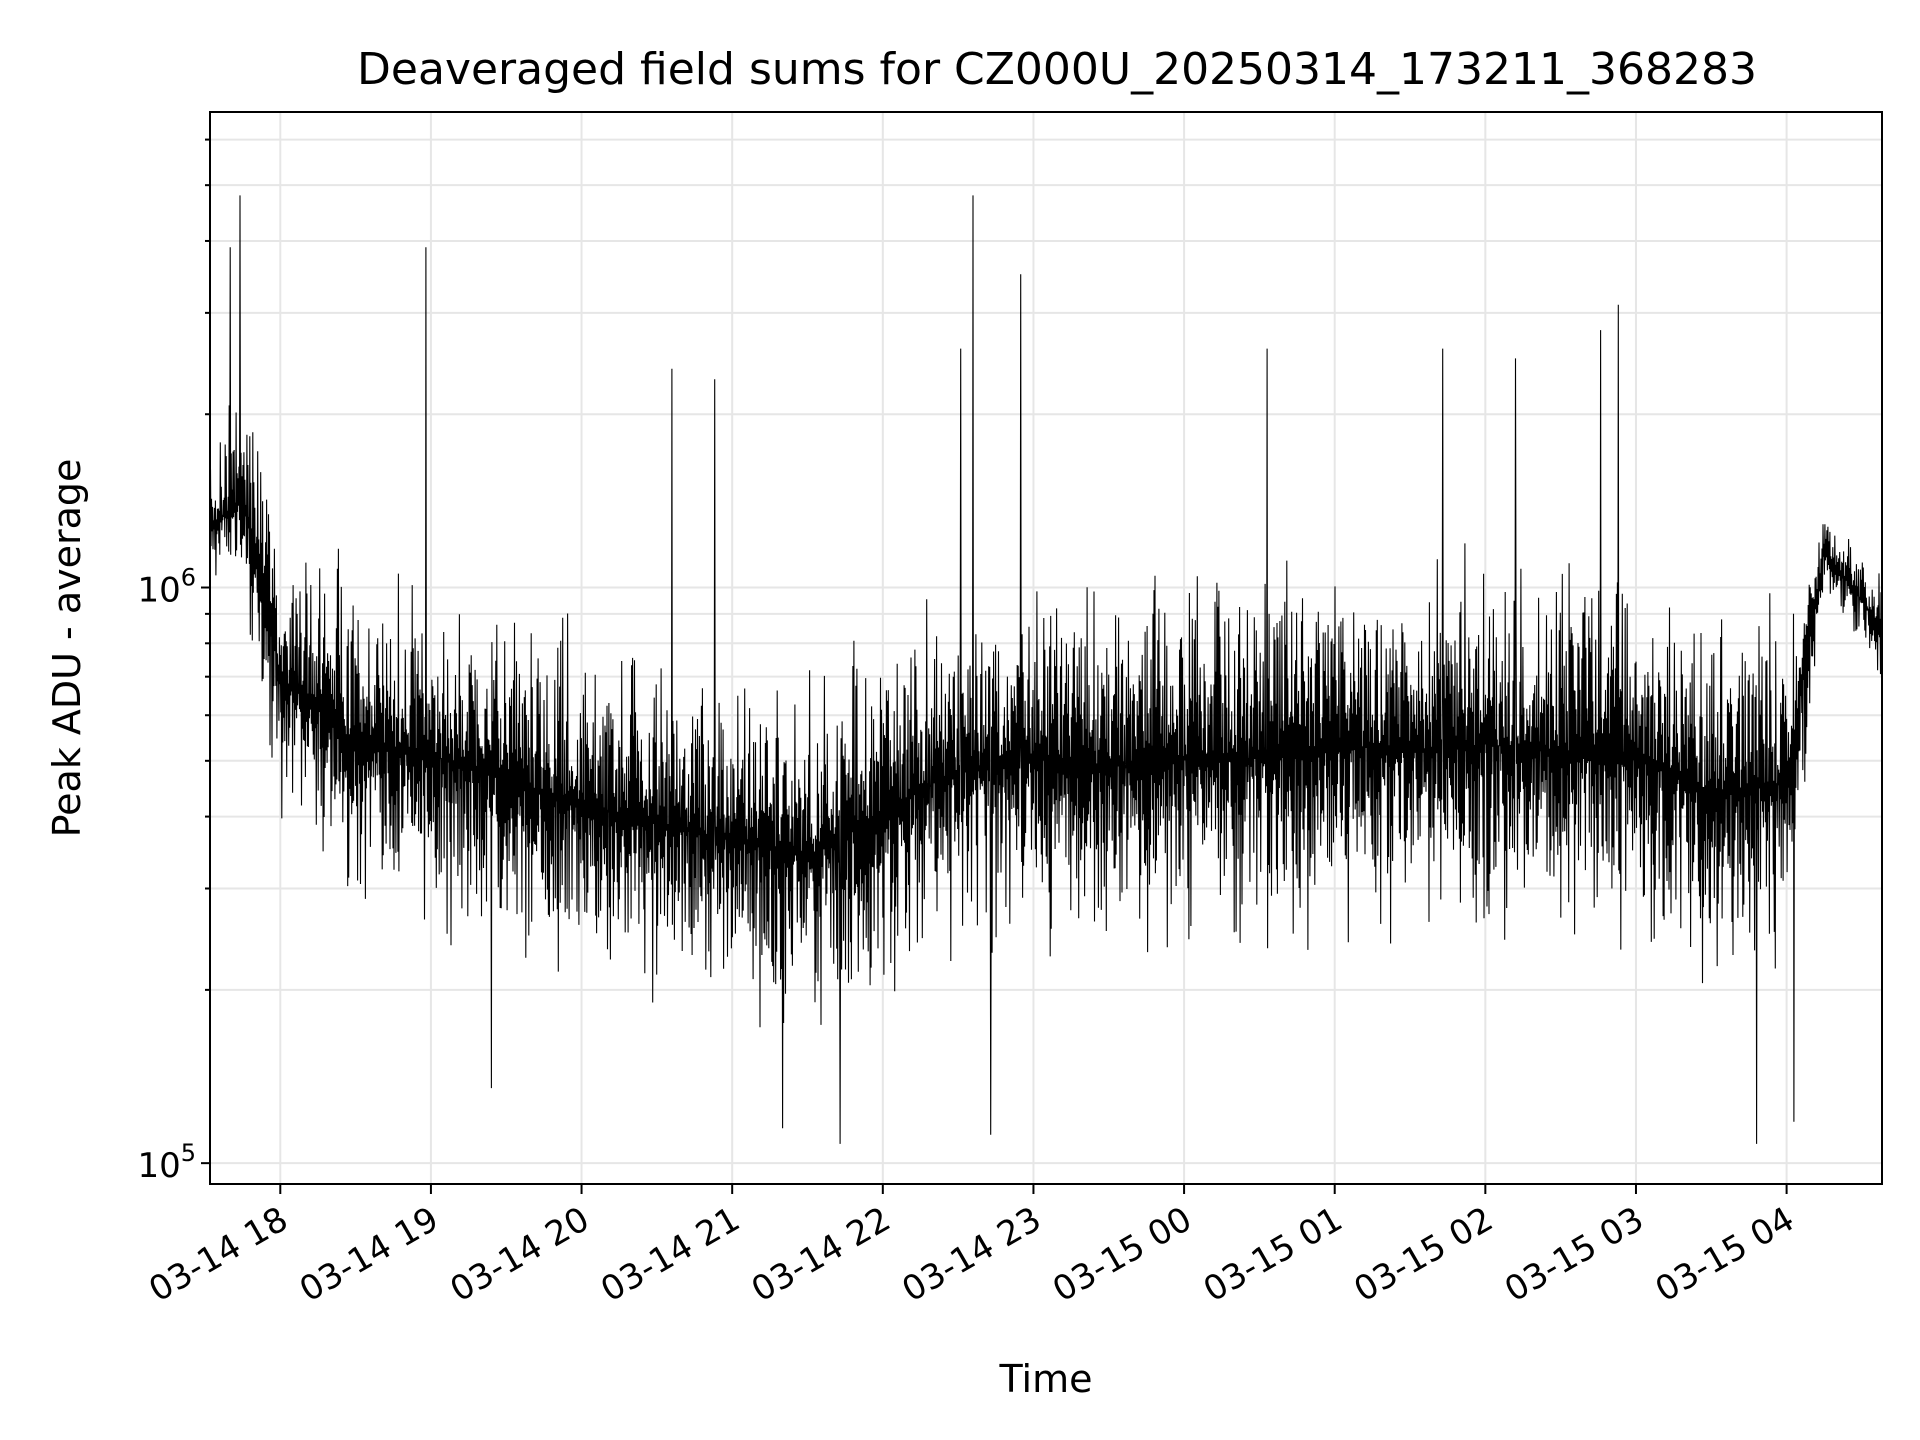 Image resolution: width=1920 pixels, height=1440 pixels. I want to click on x-axis-label: Time, so click(1046, 1379).